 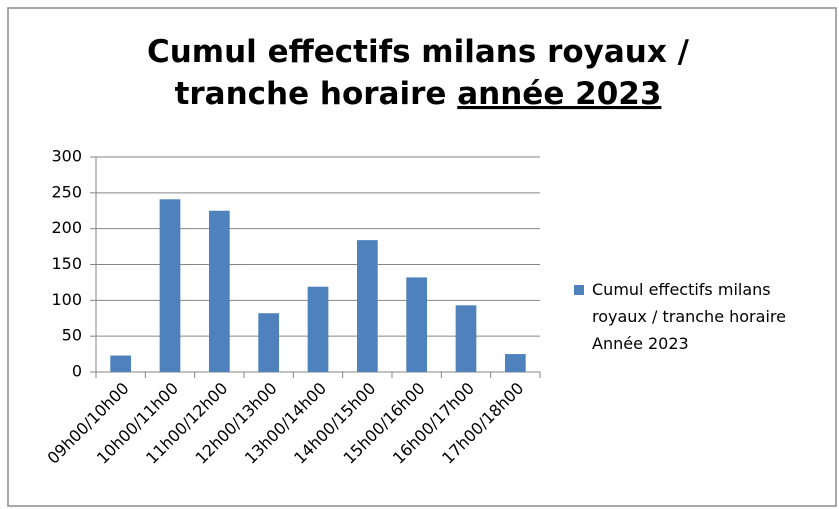 I want to click on chart-title-line: tranche horaire année 2023, so click(x=418, y=94).